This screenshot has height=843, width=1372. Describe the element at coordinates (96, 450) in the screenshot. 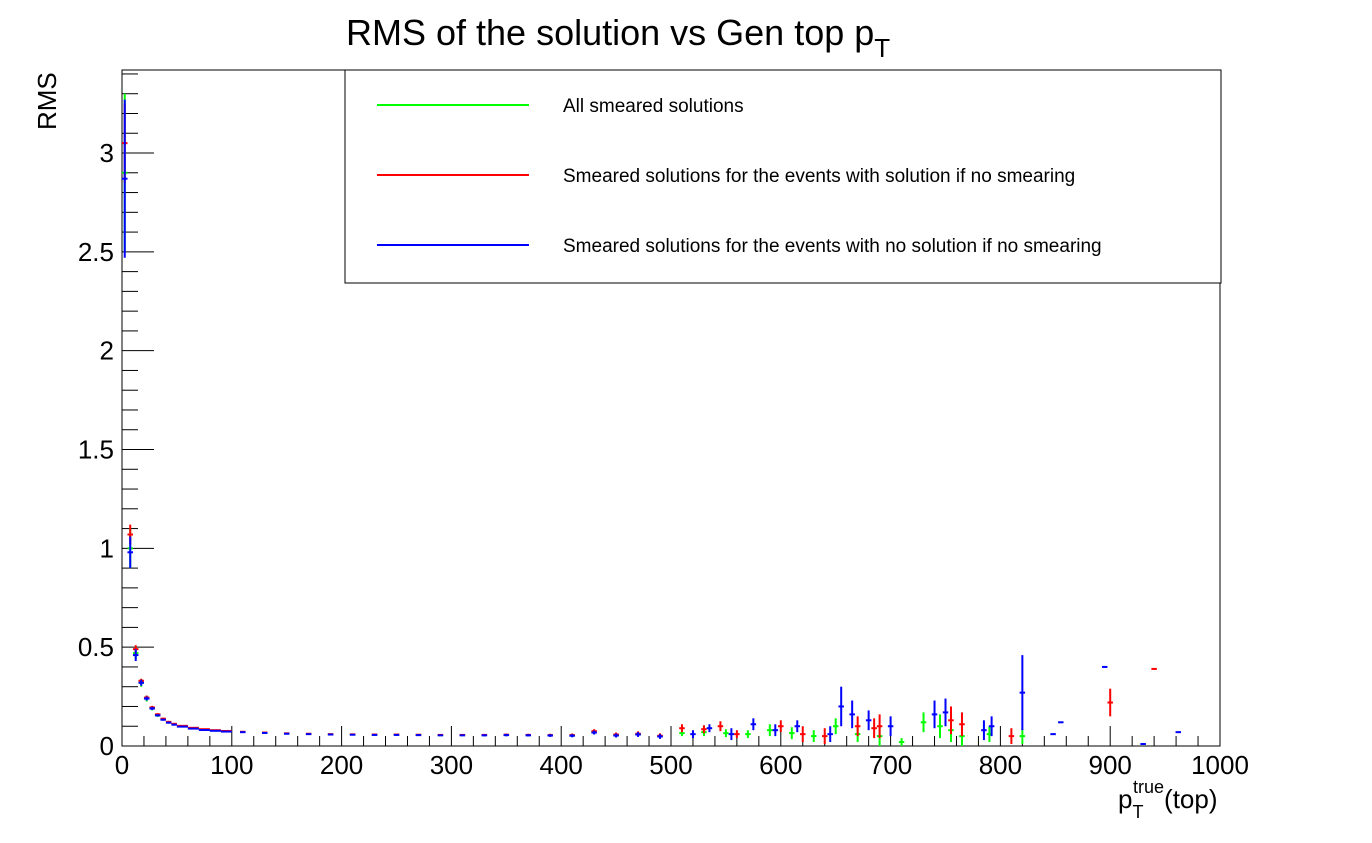

I see `y-tick-label: 1.5` at that location.